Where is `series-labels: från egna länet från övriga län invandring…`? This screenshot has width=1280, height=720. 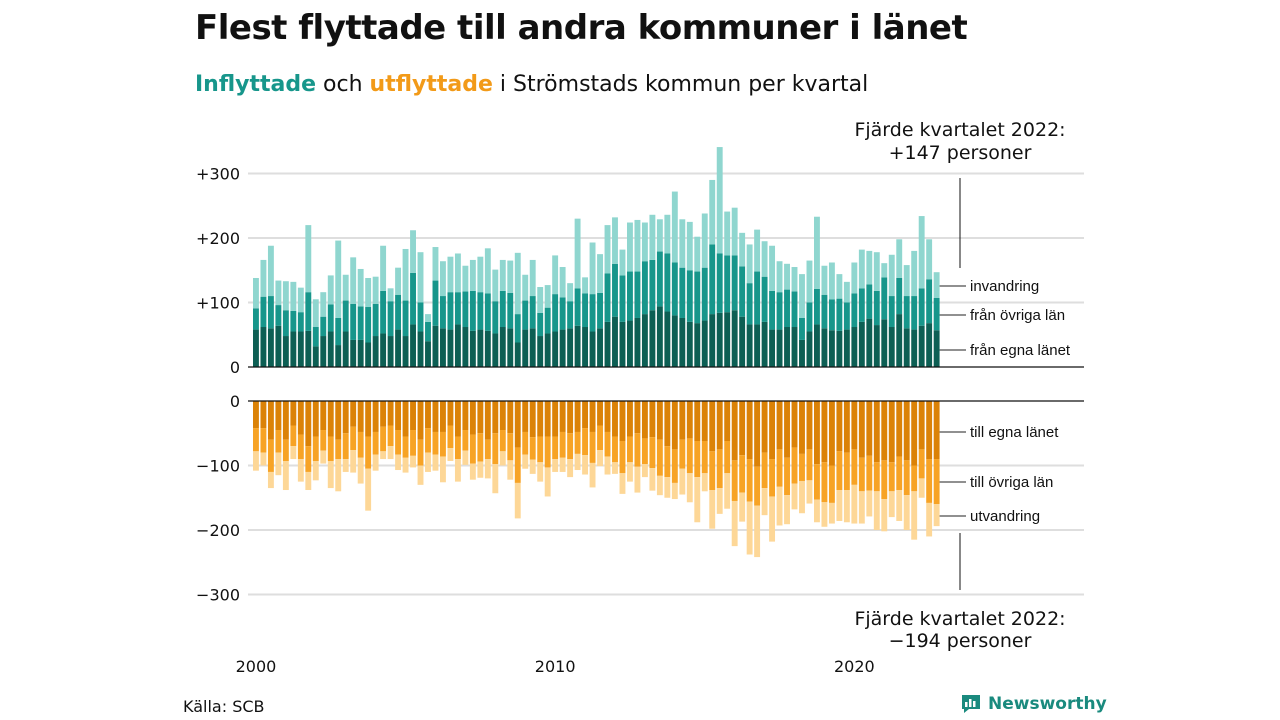 series-labels: från egna länet från övriga län invandring… is located at coordinates (1005, 401).